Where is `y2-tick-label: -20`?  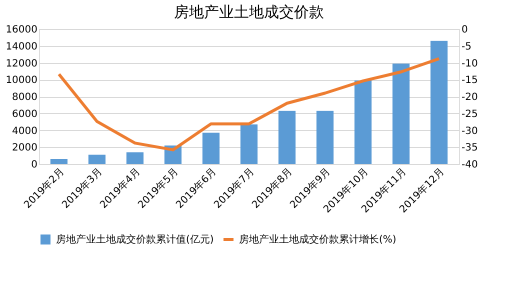 y2-tick-label: -20 is located at coordinates (470, 97).